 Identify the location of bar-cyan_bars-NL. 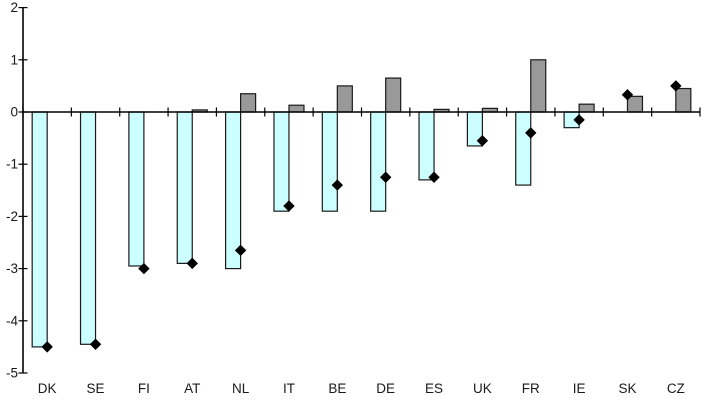
(233, 190).